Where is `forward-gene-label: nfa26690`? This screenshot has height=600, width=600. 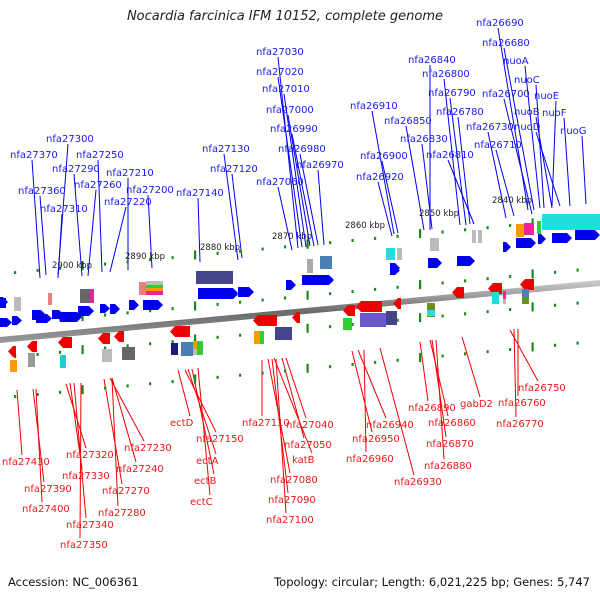
forward-gene-label: nfa26690 is located at coordinates (500, 23).